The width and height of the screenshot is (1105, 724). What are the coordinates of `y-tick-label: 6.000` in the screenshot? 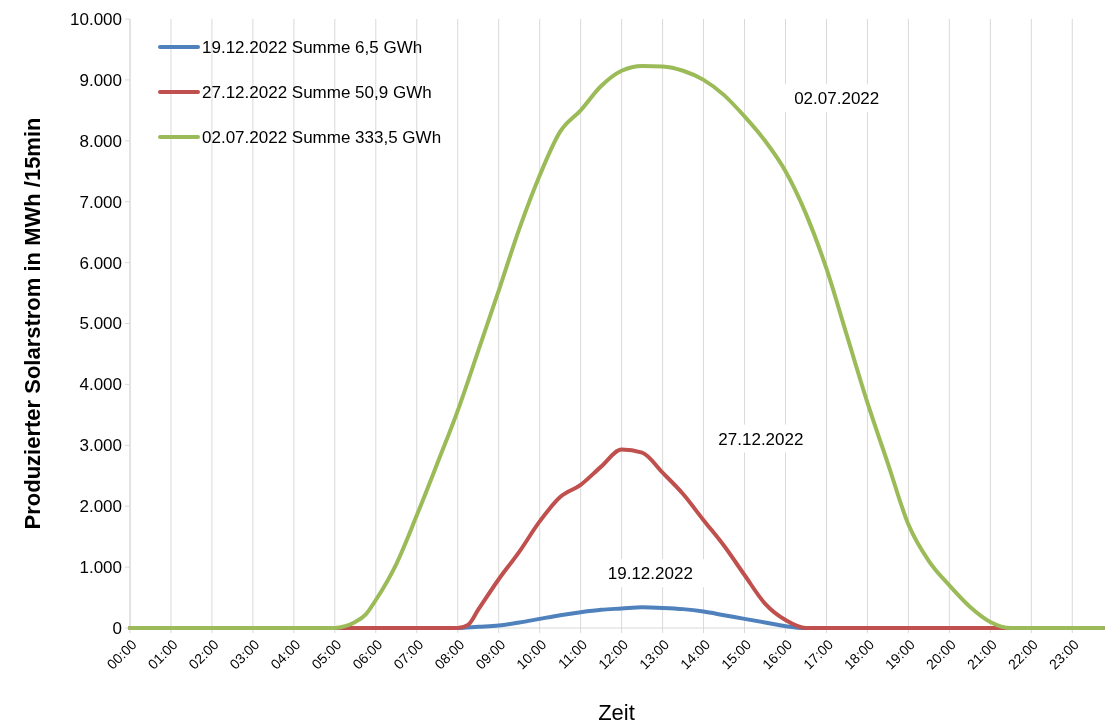 It's located at (100, 263).